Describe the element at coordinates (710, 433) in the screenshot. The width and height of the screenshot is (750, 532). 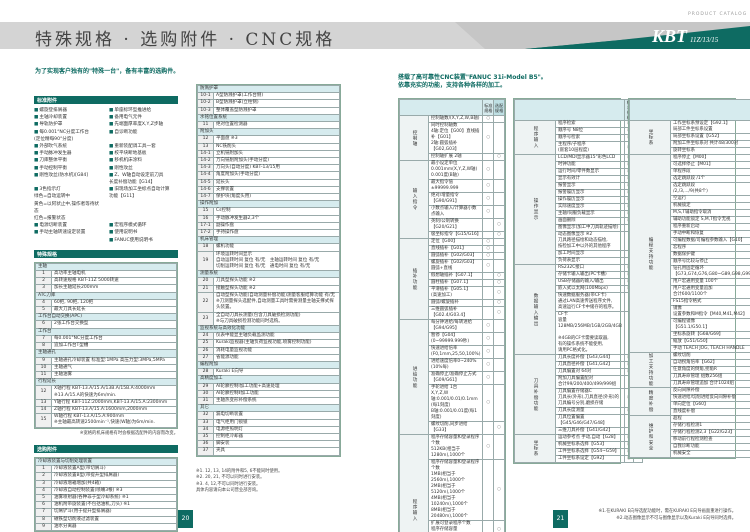
I see `feature-text: 存储行程检测2,3【G22/G23】` at that location.